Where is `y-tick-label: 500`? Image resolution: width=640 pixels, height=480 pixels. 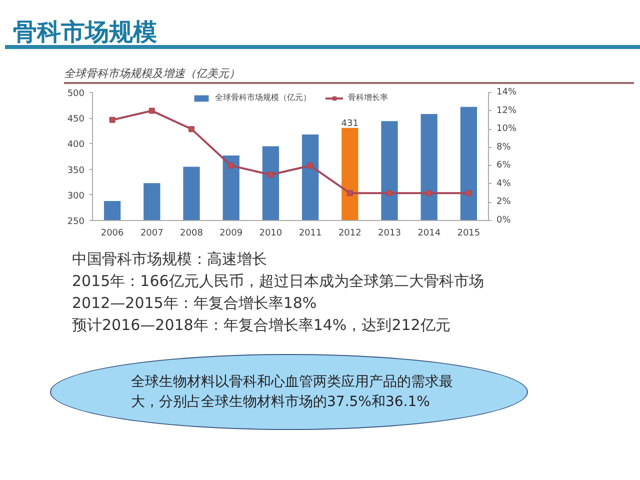
y-tick-label: 500 is located at coordinates (76, 94).